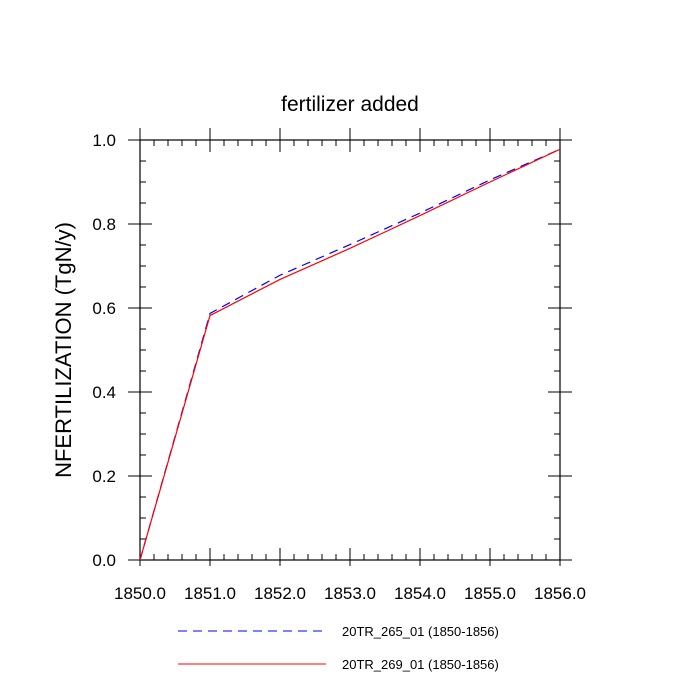  What do you see at coordinates (280, 593) in the screenshot?
I see `x-tick-label: 1852.0` at bounding box center [280, 593].